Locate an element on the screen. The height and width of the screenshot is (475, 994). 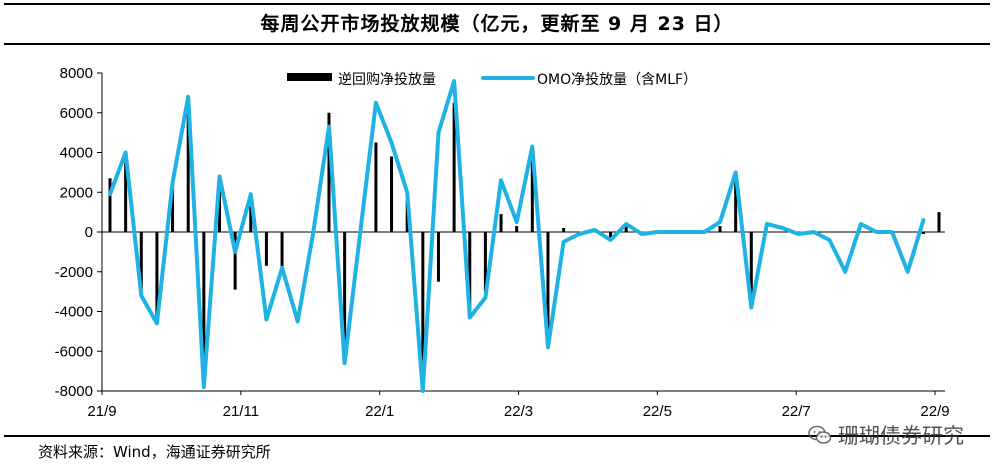
watermark: 珊瑚债券研究 is located at coordinates (886, 435).